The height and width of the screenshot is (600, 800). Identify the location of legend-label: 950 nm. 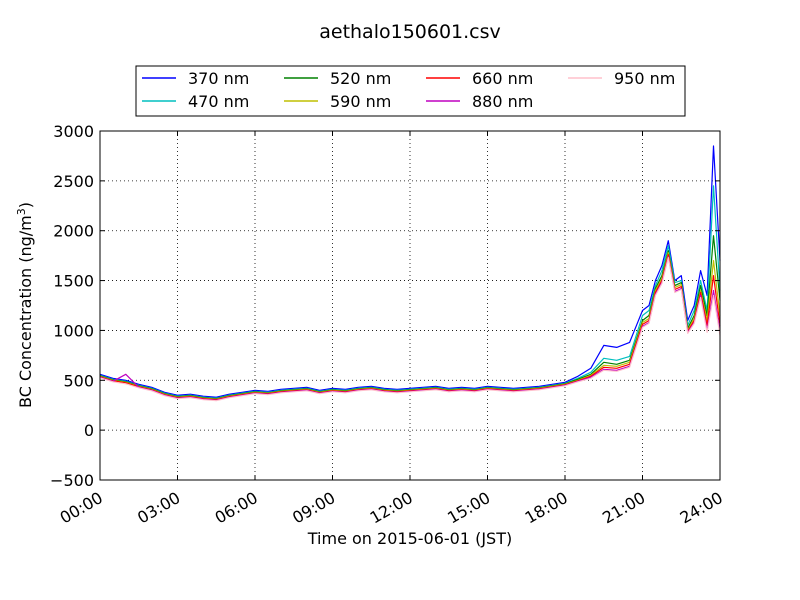
(644, 78).